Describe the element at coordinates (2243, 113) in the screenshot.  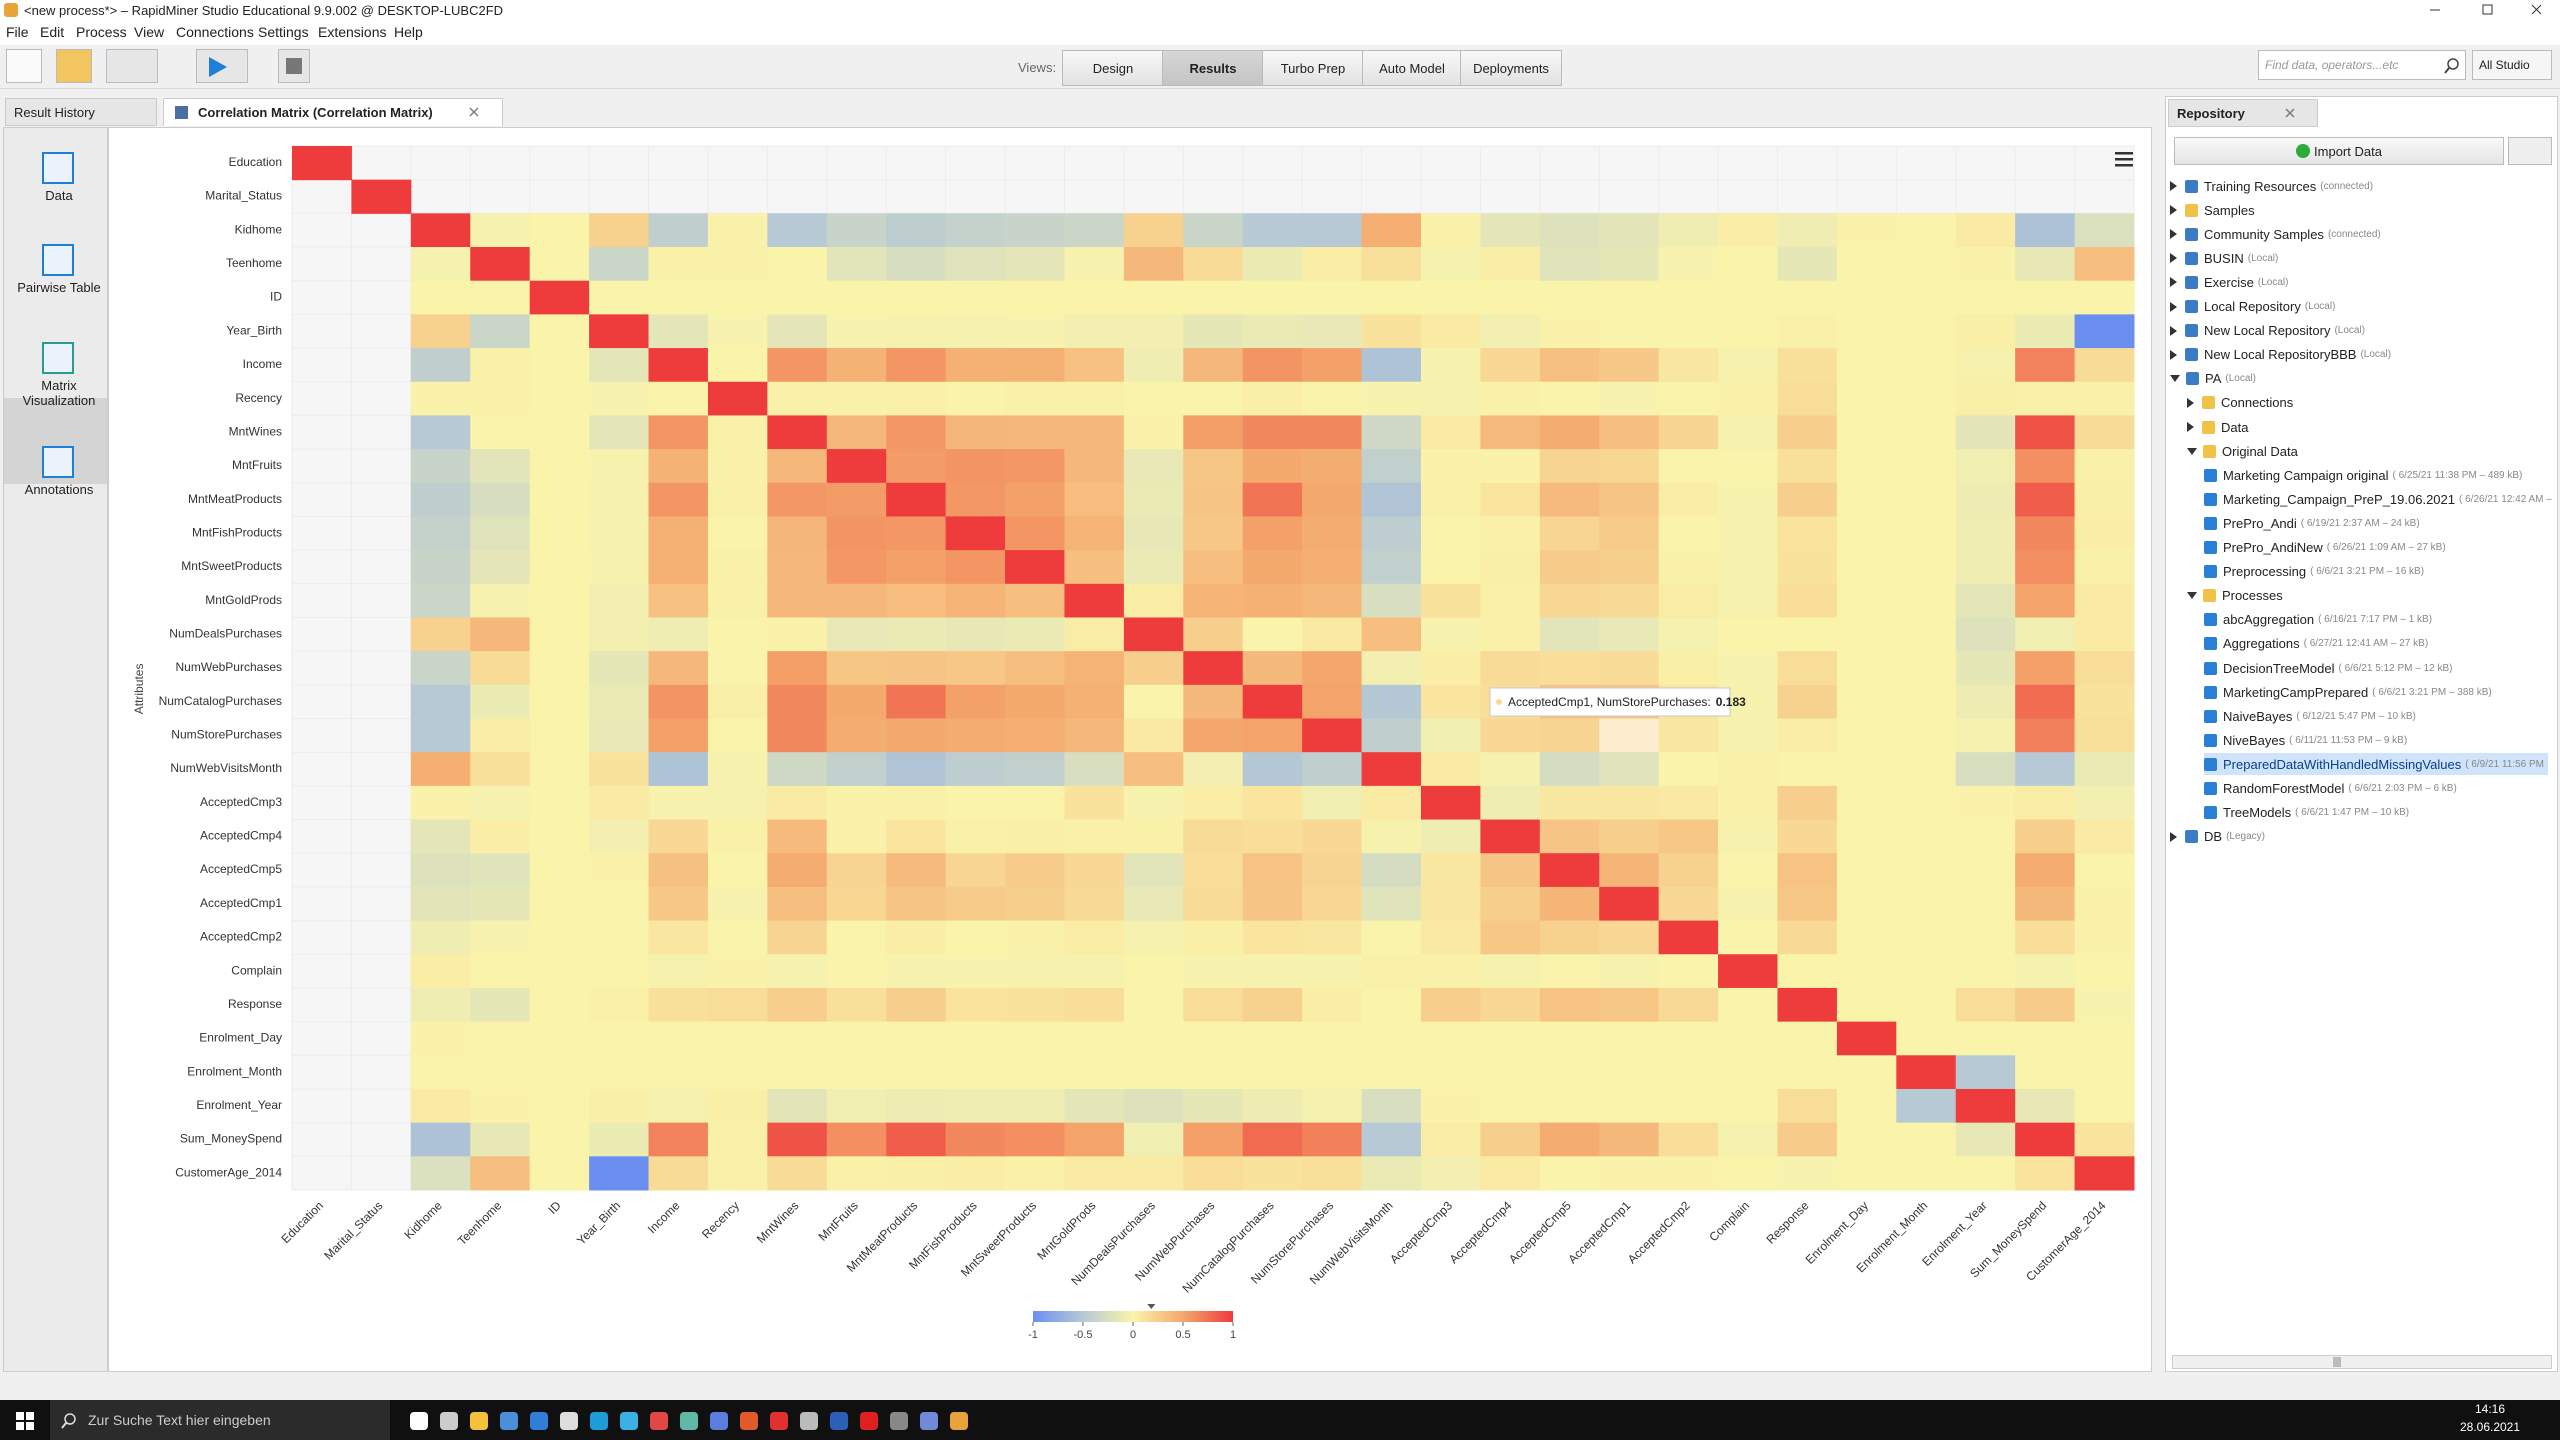
I see `repository-tab: Repository` at that location.